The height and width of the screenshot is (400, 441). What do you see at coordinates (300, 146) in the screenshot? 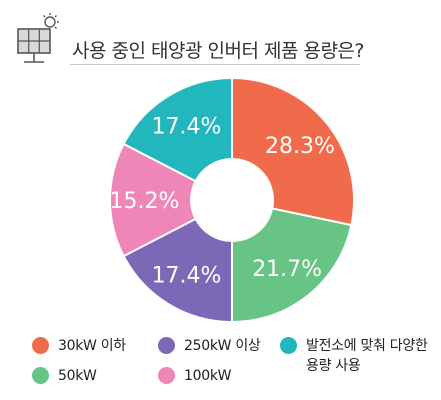
I see `data-label-30kw: 28.3%` at bounding box center [300, 146].